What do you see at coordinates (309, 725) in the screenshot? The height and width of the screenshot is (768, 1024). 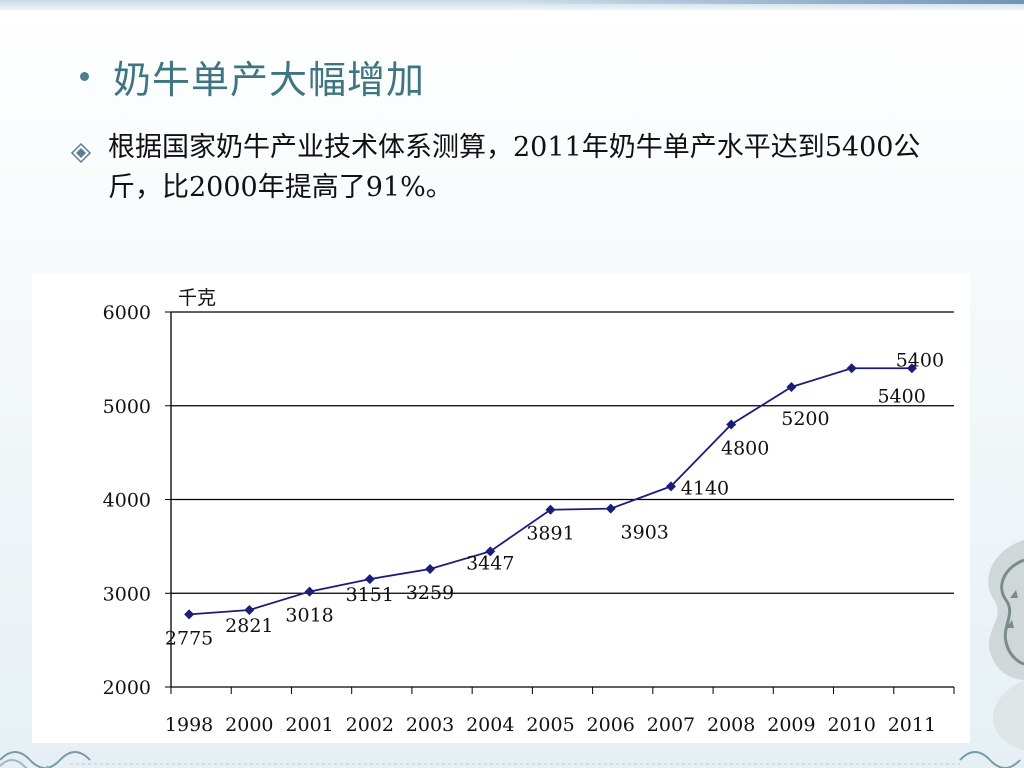 I see `x-tick-label: 2001` at bounding box center [309, 725].